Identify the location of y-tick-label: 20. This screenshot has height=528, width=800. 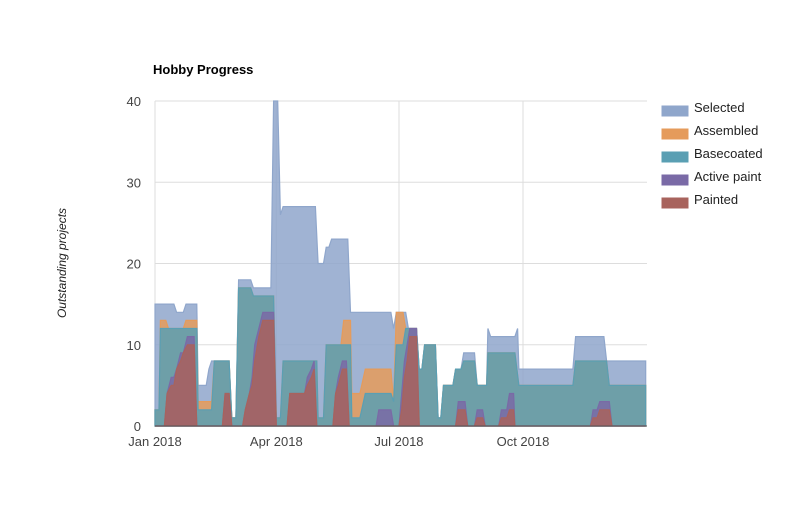
(134, 264).